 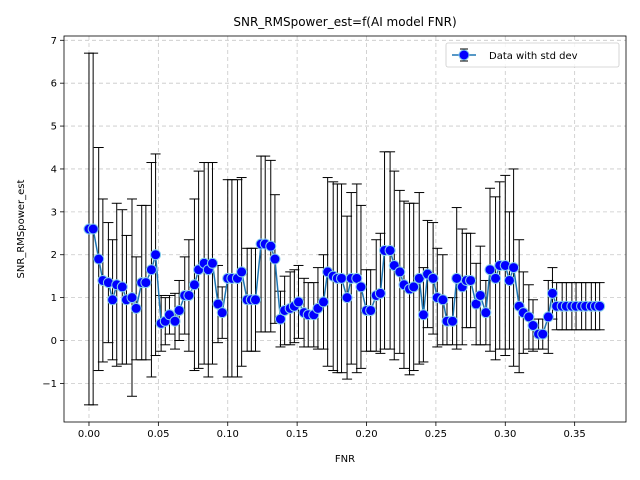 What do you see at coordinates (575, 434) in the screenshot?
I see `x-tick-label: 0.35` at bounding box center [575, 434].